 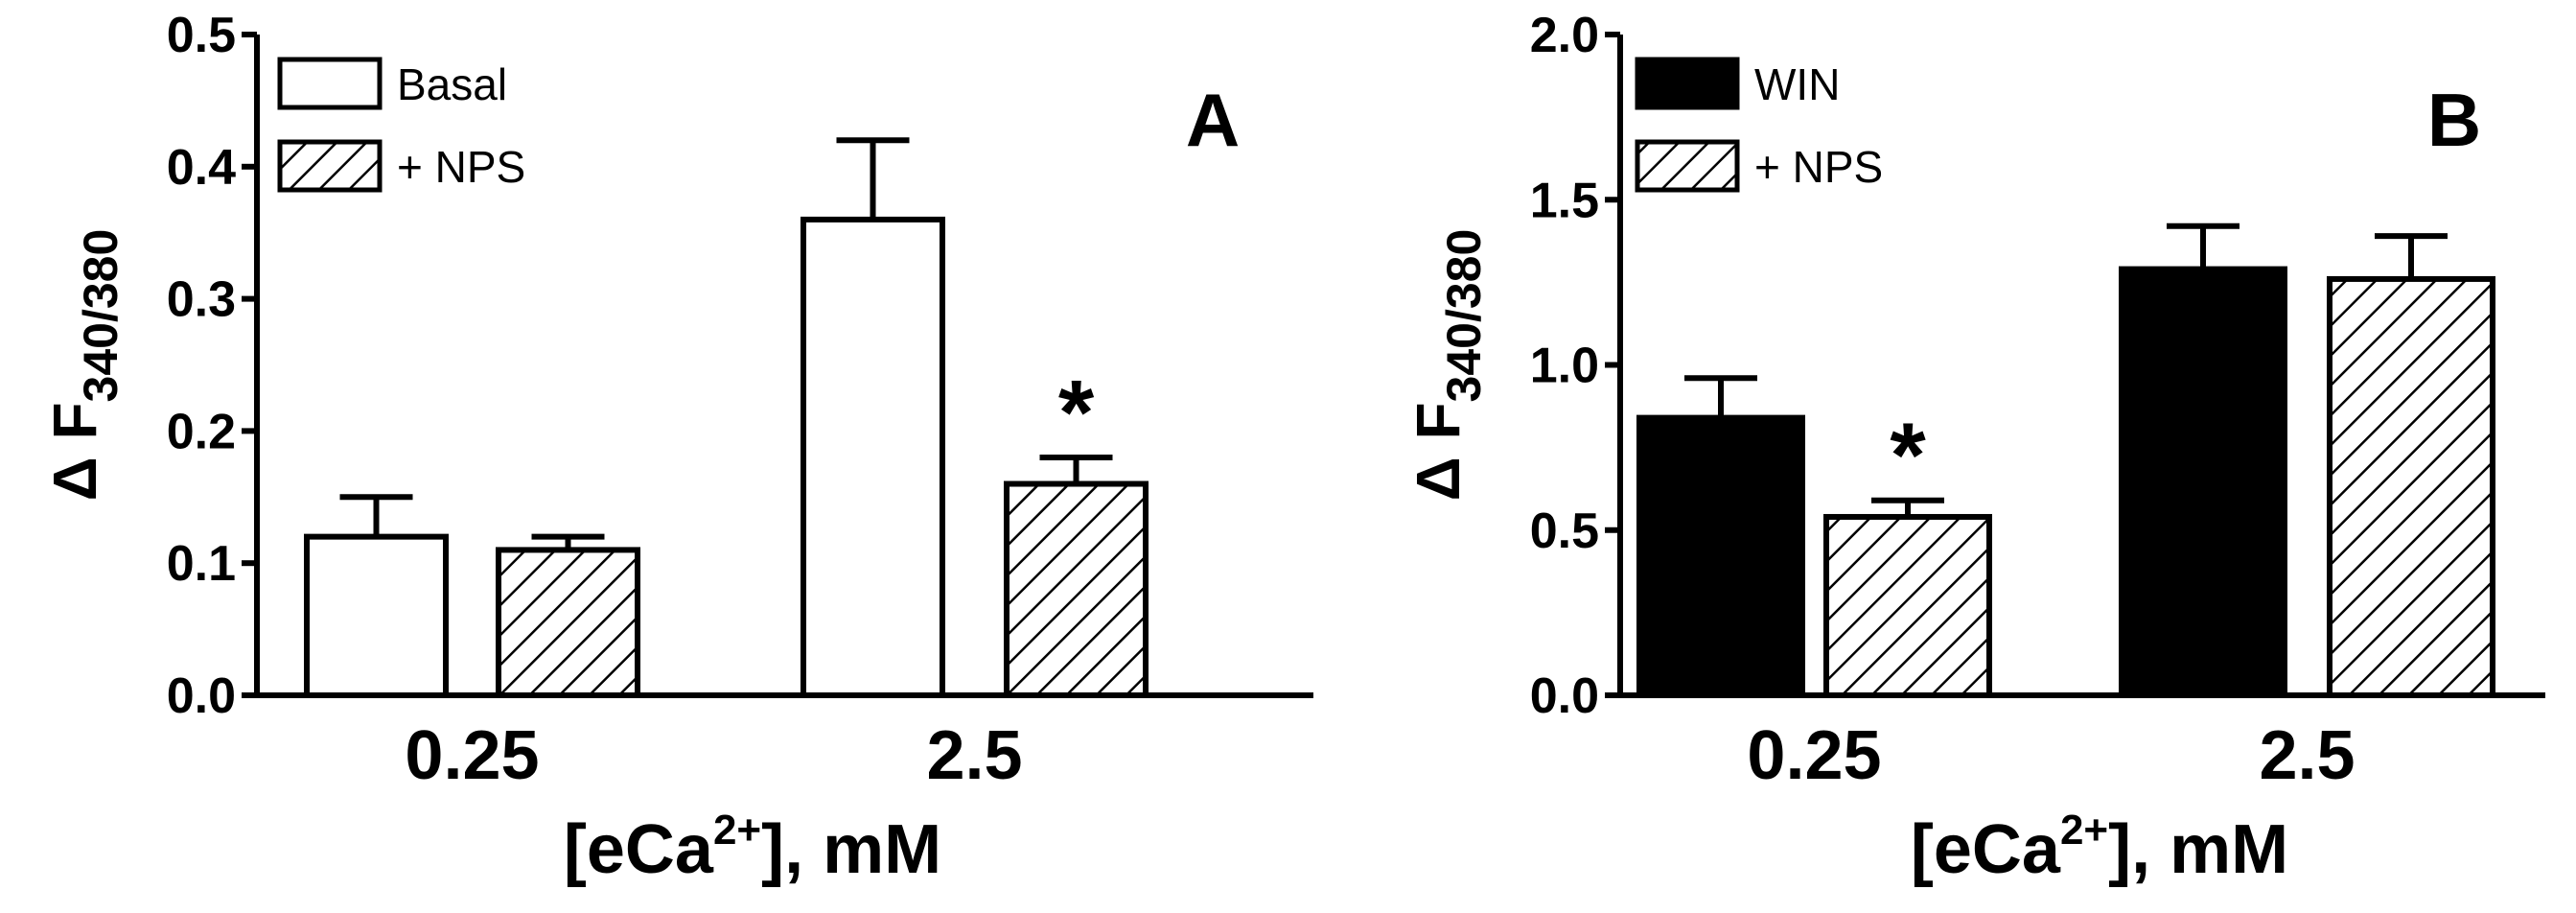 What do you see at coordinates (1565, 200) in the screenshot?
I see `y-tick-label: 1.5` at bounding box center [1565, 200].